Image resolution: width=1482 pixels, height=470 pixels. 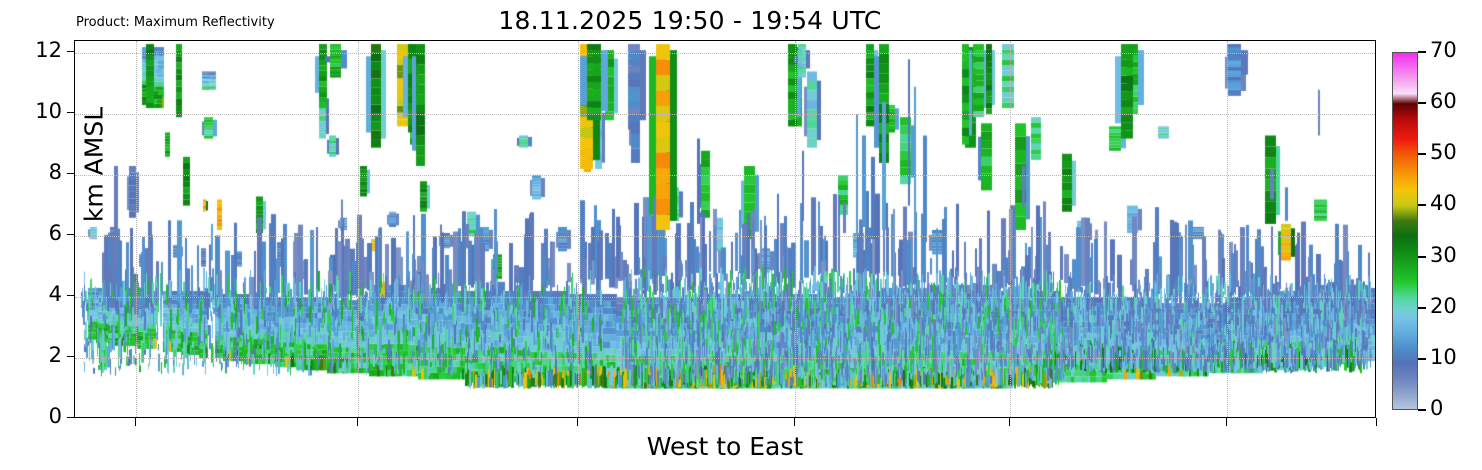 I want to click on y-axis-label: km AMSL, so click(x=94, y=164).